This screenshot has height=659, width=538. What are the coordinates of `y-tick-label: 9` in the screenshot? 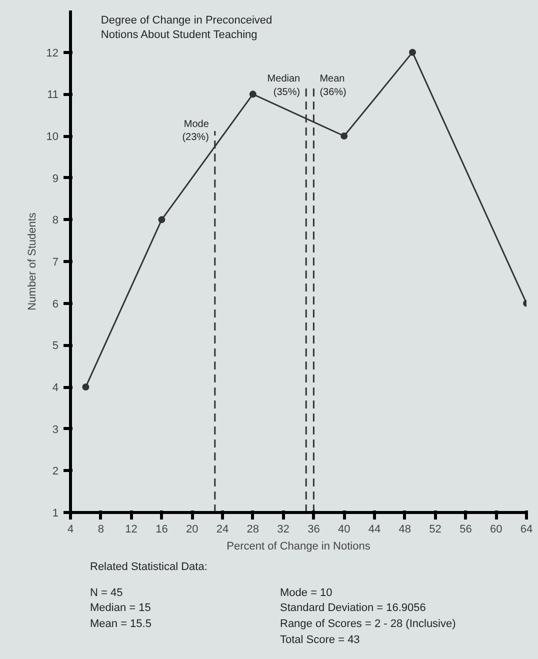 It's located at (55, 178).